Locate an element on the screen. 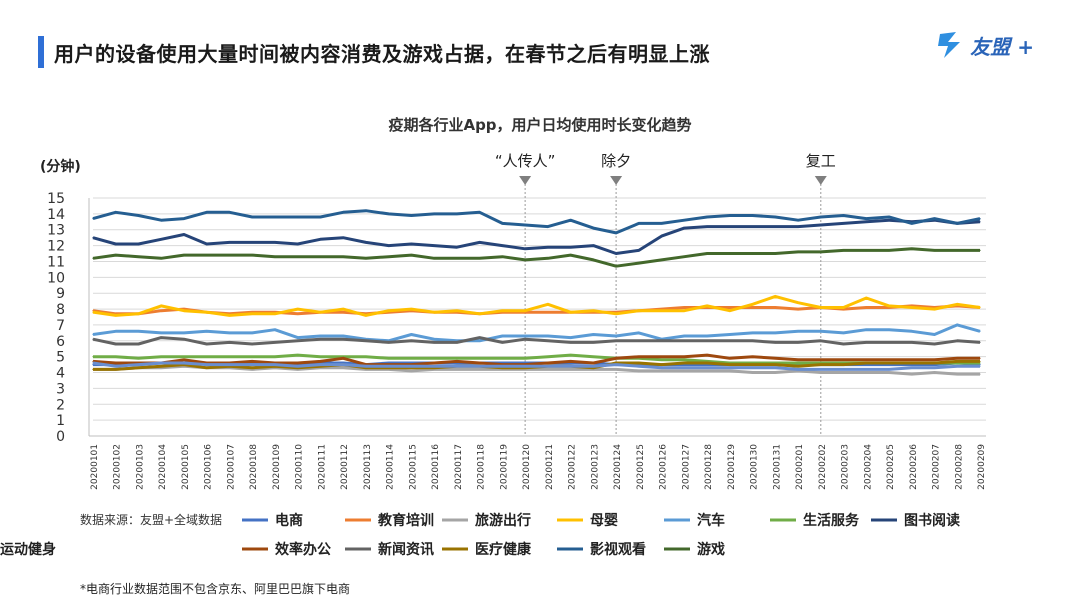 This screenshot has width=1080, height=602. legend-label: 医疗健康 is located at coordinates (503, 549).